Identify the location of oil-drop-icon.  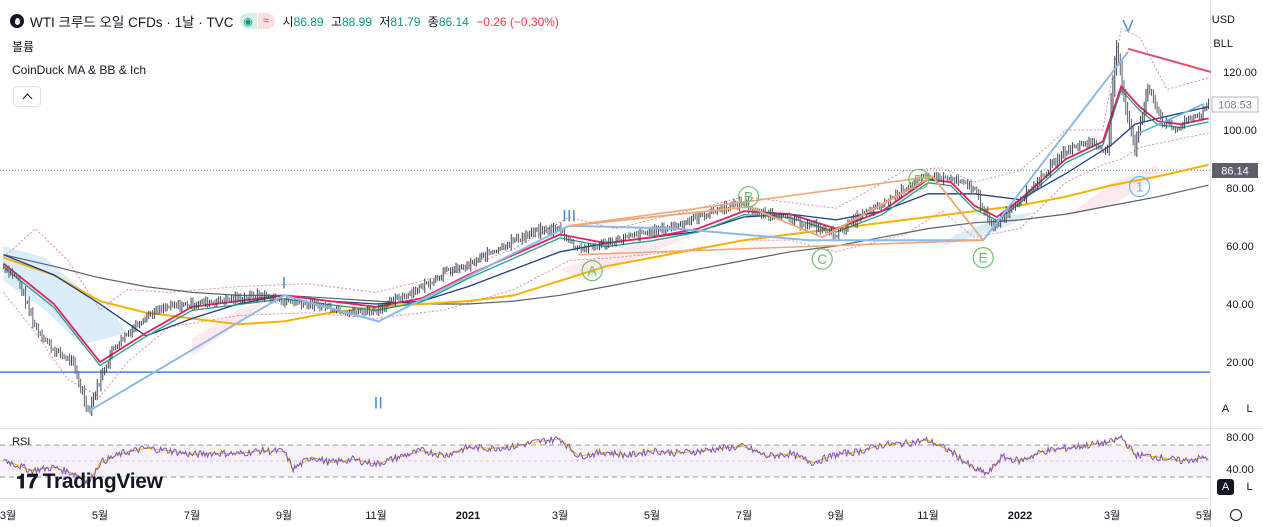
(17, 21).